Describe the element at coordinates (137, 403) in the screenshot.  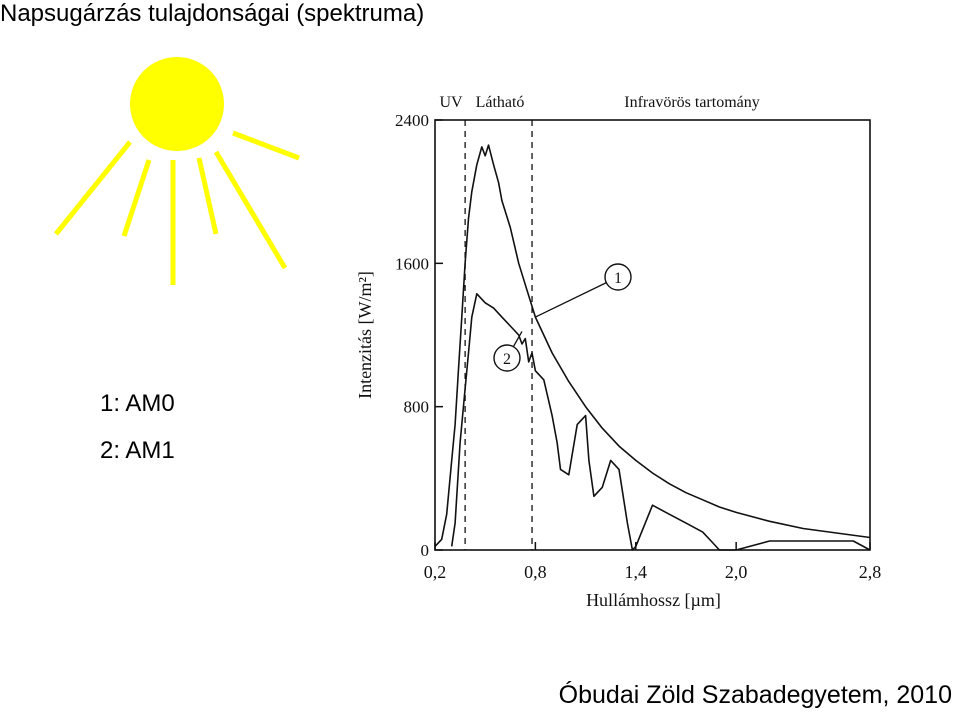
I see `legend-entry-am0: 1: AM0` at that location.